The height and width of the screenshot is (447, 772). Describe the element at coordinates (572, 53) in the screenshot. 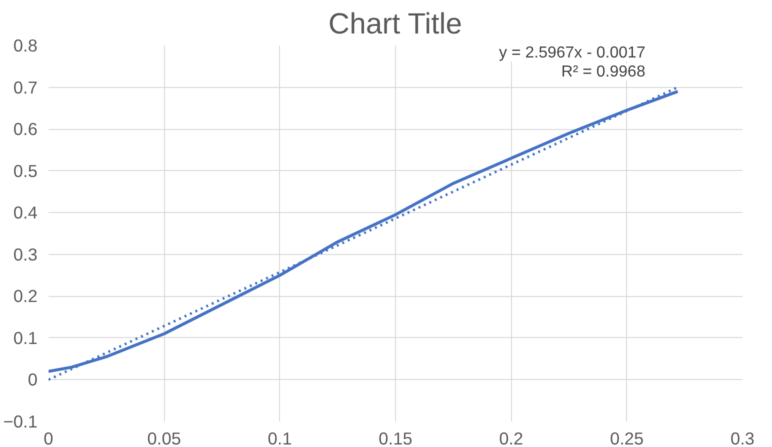

I see `annotation: y = 2.5967x - 0.0017` at that location.